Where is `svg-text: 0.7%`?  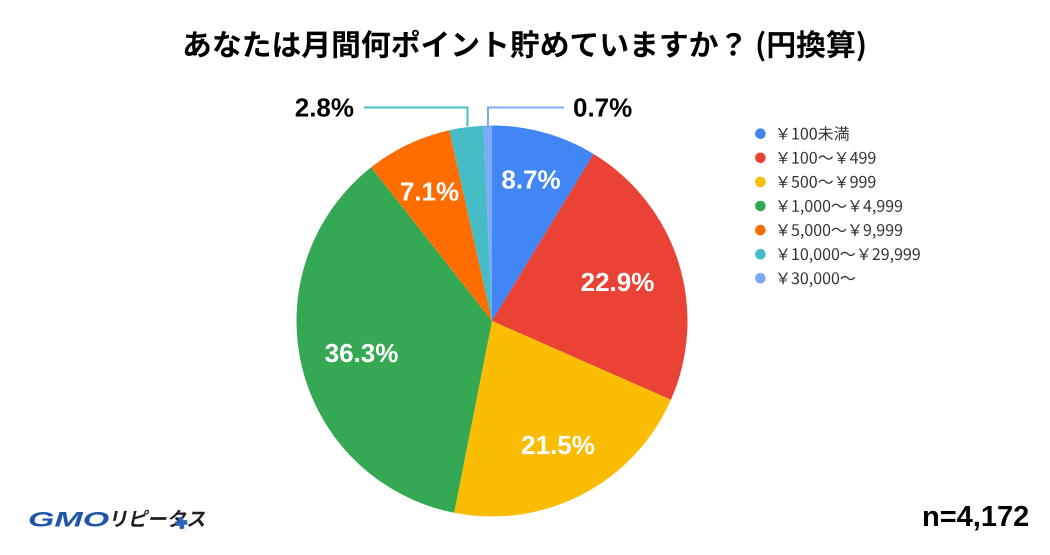
svg-text: 0.7% is located at coordinates (602, 108).